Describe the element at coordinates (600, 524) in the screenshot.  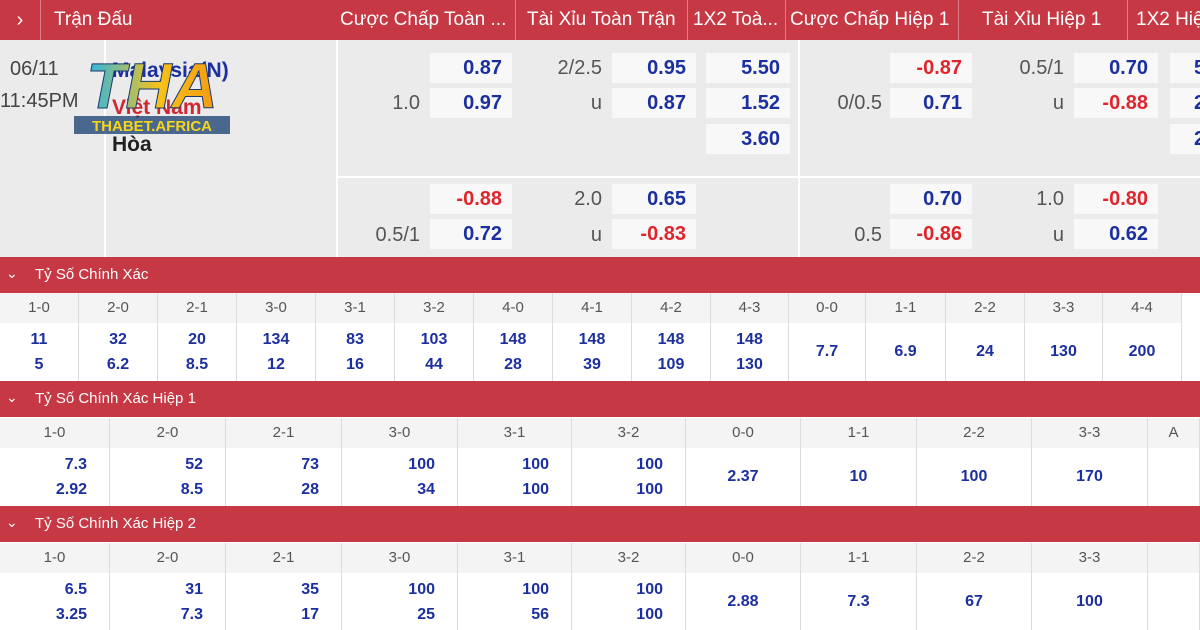
I see `section-header-3: ⌄ Tỷ Số Chính Xác Hiệp 2` at that location.